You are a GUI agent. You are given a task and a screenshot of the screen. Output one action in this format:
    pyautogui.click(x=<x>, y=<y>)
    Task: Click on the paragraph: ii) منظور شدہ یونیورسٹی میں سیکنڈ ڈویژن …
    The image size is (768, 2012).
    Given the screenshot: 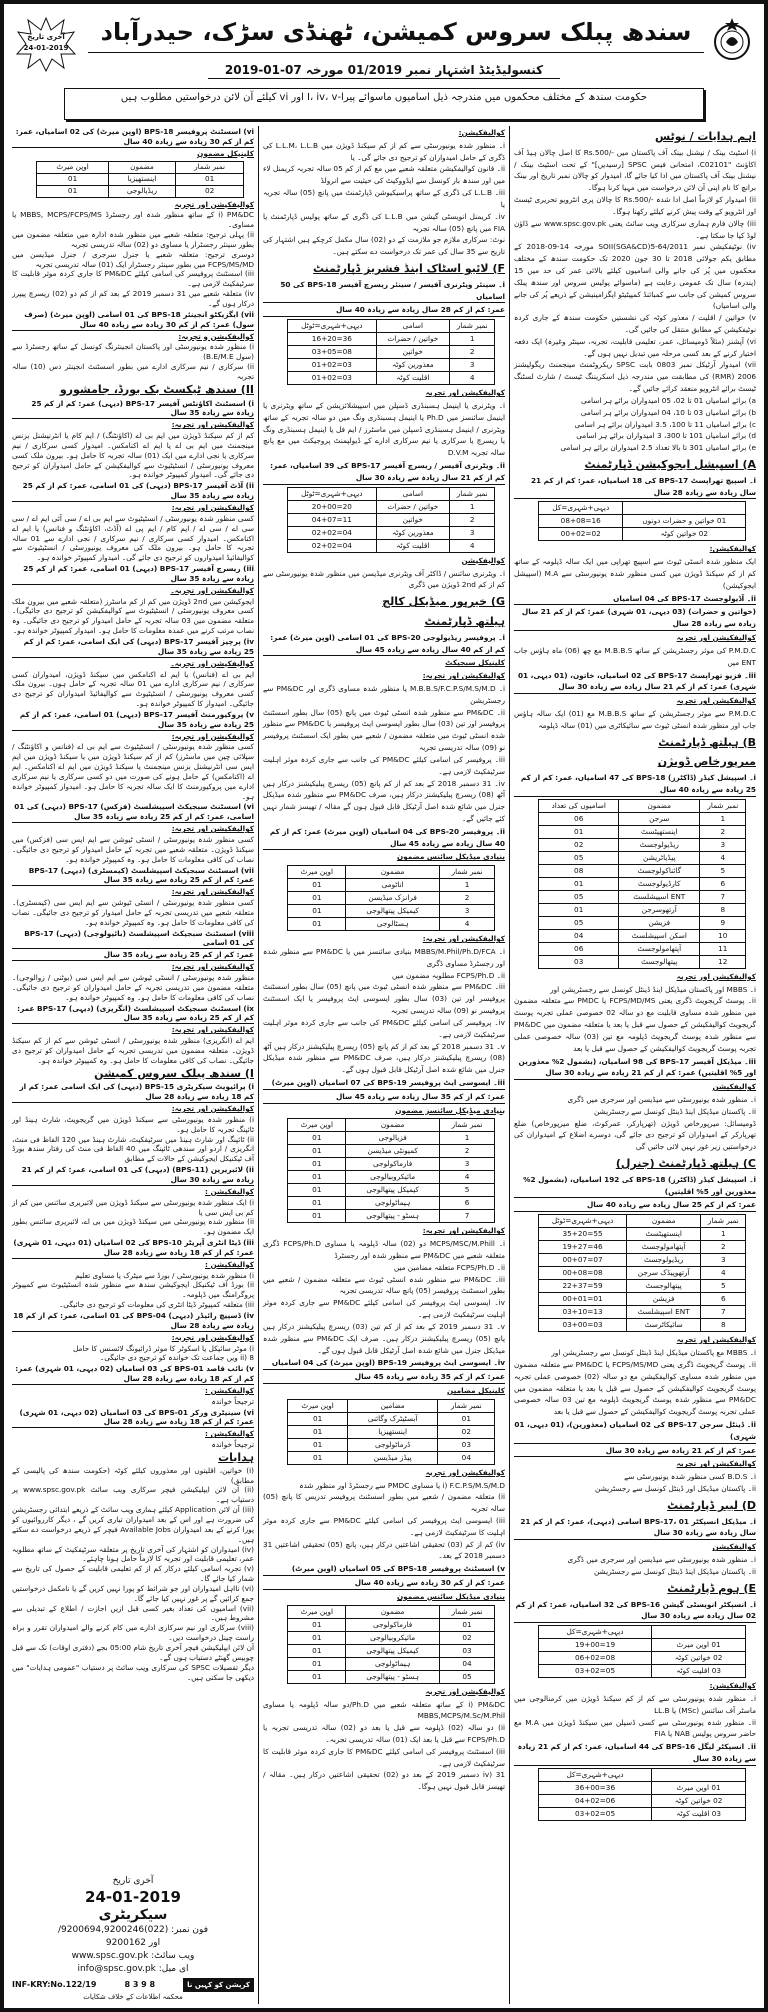 What is the action you would take?
    pyautogui.click(x=133, y=1227)
    